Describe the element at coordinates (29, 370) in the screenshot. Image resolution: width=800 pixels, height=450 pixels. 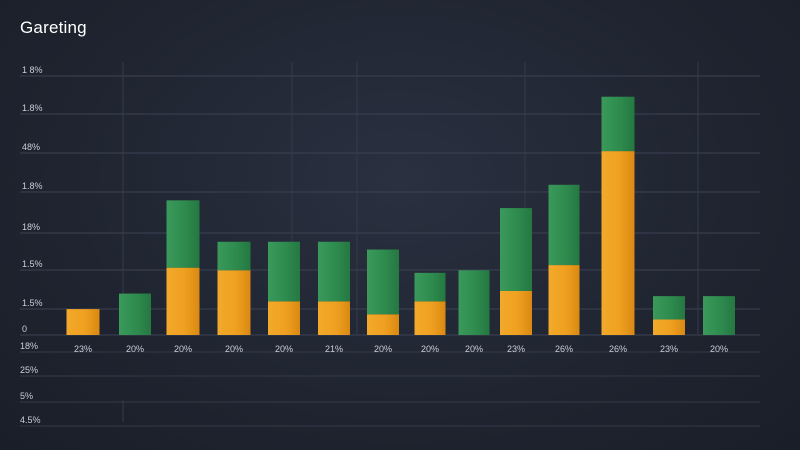
I see `lower-tick-label: 25%` at that location.